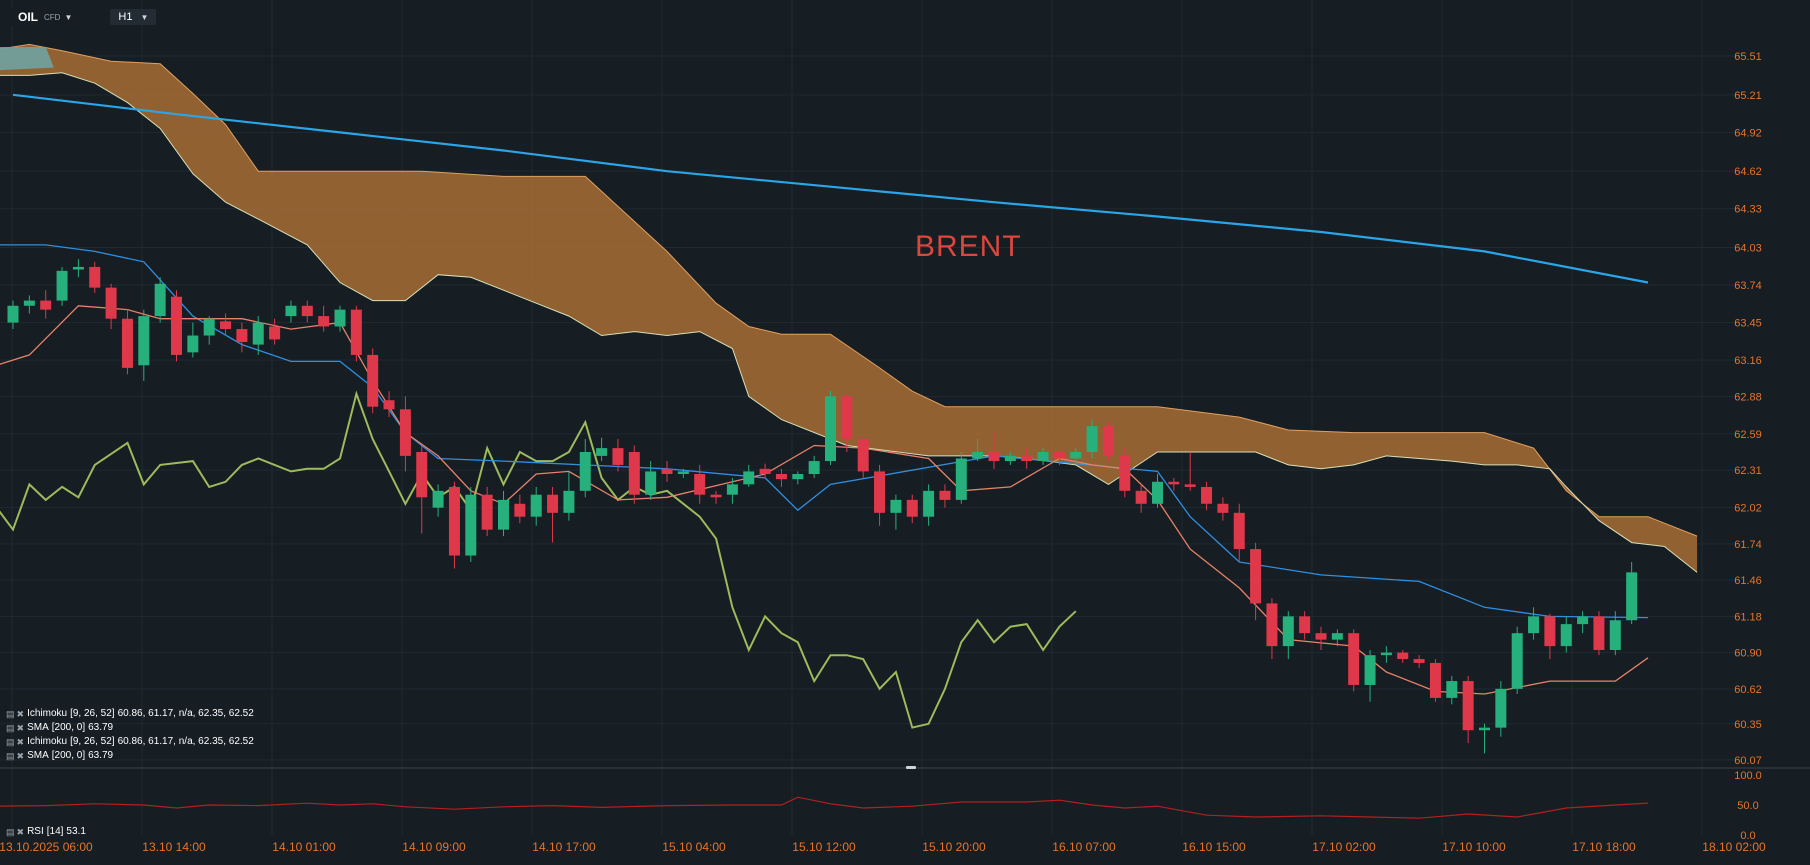 Image resolution: width=1810 pixels, height=865 pixels. What do you see at coordinates (92, 713) in the screenshot?
I see `indicator-params: [9, 26, 52]` at bounding box center [92, 713].